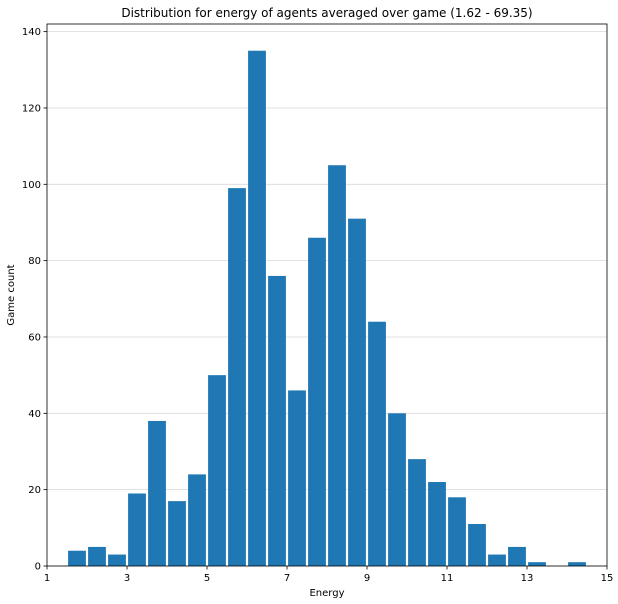 The height and width of the screenshot is (604, 618). What do you see at coordinates (11, 294) in the screenshot?
I see `y-axis-label: Game count` at bounding box center [11, 294].